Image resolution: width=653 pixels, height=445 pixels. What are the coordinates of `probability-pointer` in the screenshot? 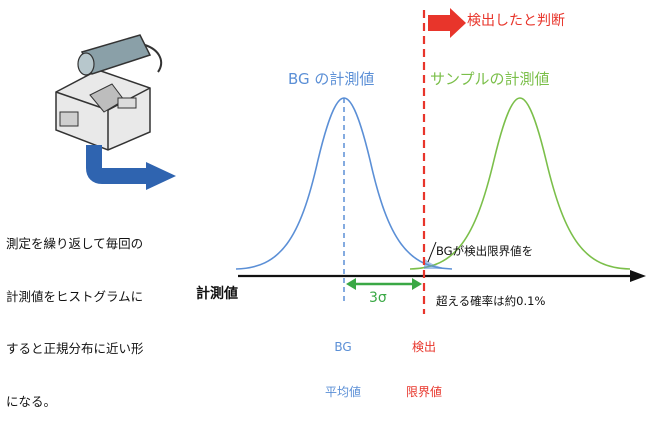 It's located at (432, 252).